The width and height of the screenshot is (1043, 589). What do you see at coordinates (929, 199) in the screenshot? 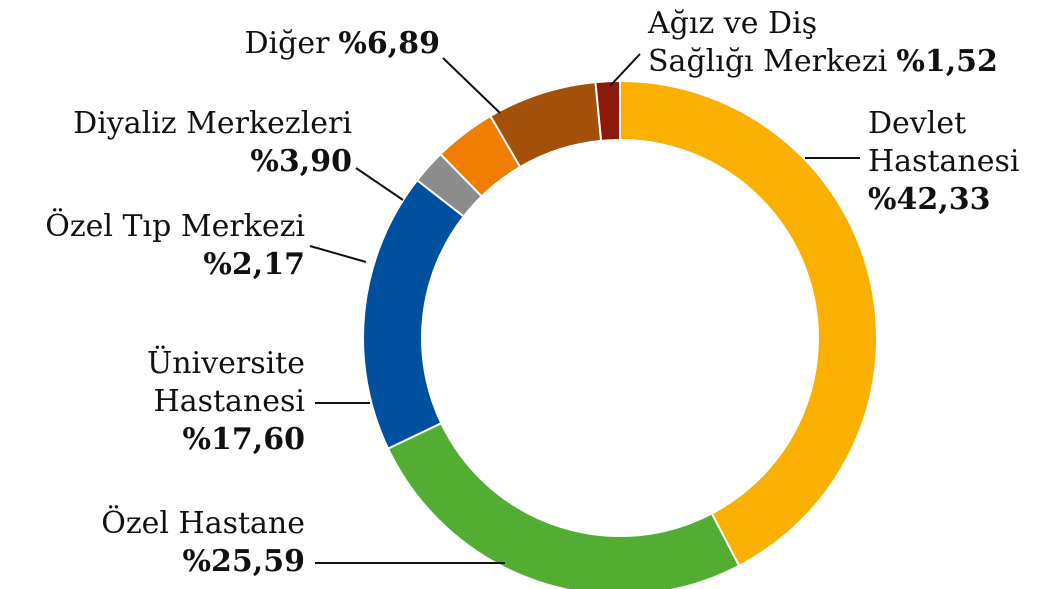
I see `value-label: %42,33` at bounding box center [929, 199].